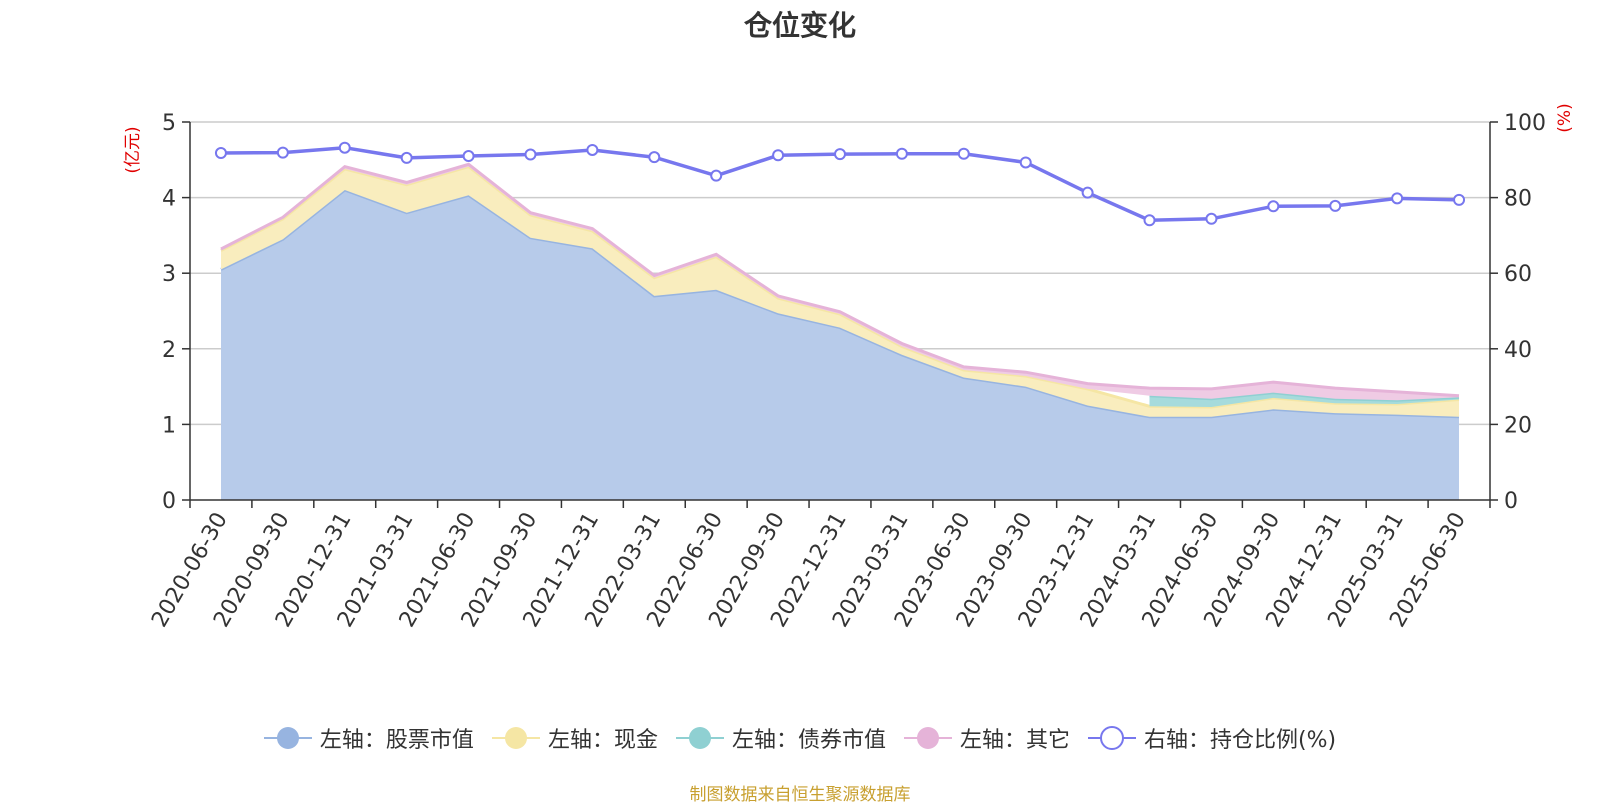 The image size is (1600, 805). What do you see at coordinates (133, 149) in the screenshot?
I see `left-axis-unit: (亿元)` at bounding box center [133, 149].